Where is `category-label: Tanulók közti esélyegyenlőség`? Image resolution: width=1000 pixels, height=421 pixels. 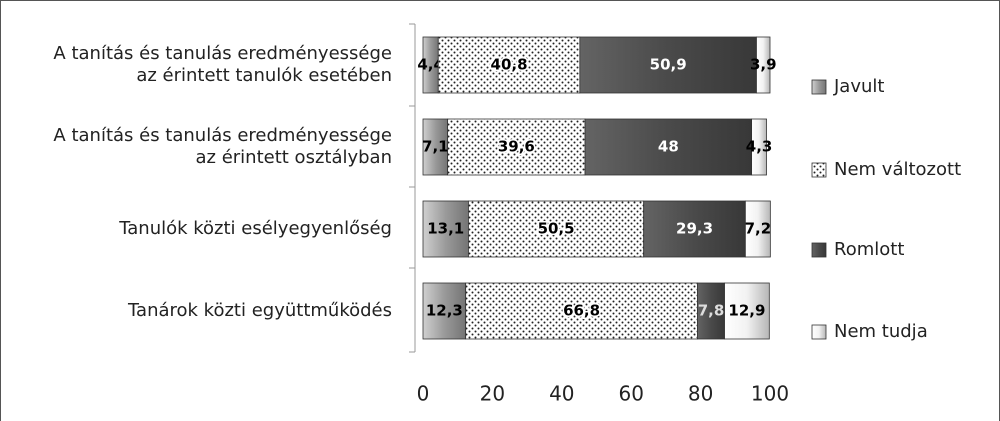
category-label: Tanulók közti esélyegyenlőség is located at coordinates (255, 228).